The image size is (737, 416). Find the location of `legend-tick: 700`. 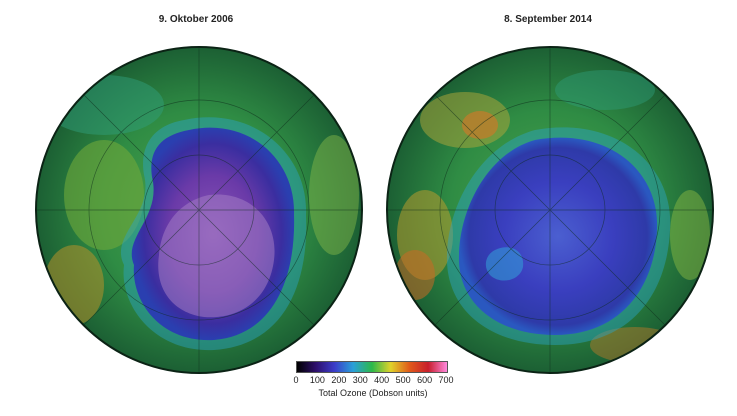

legend-tick: 700 is located at coordinates (446, 380).